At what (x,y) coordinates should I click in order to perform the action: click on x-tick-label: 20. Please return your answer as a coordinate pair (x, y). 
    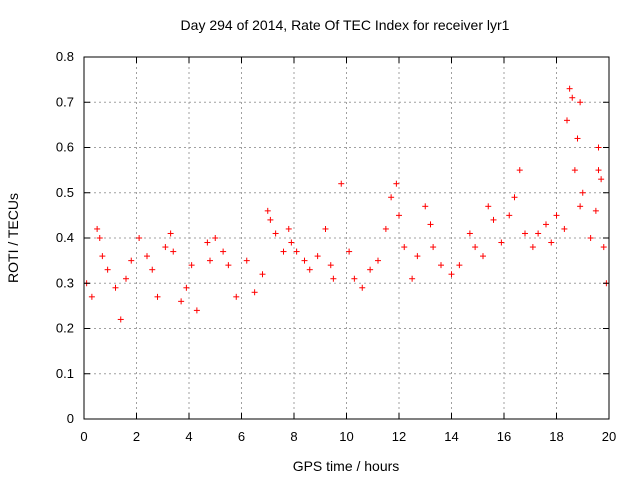
    Looking at the image, I should click on (609, 436).